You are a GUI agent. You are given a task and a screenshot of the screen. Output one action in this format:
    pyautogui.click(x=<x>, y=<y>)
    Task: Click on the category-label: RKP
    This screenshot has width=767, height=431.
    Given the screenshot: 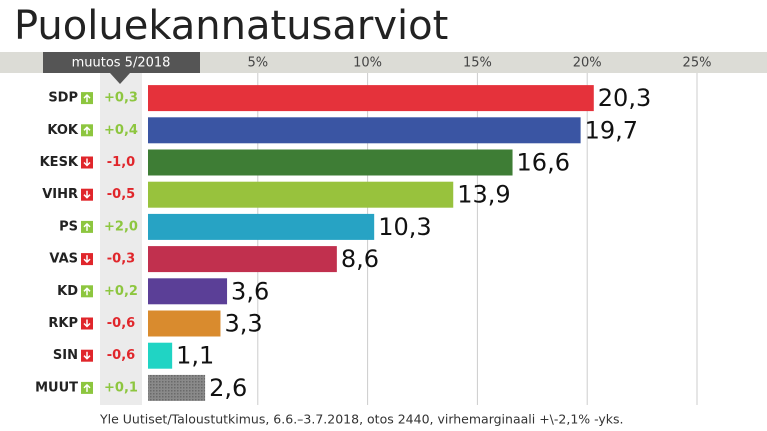 What is the action you would take?
    pyautogui.click(x=63, y=323)
    